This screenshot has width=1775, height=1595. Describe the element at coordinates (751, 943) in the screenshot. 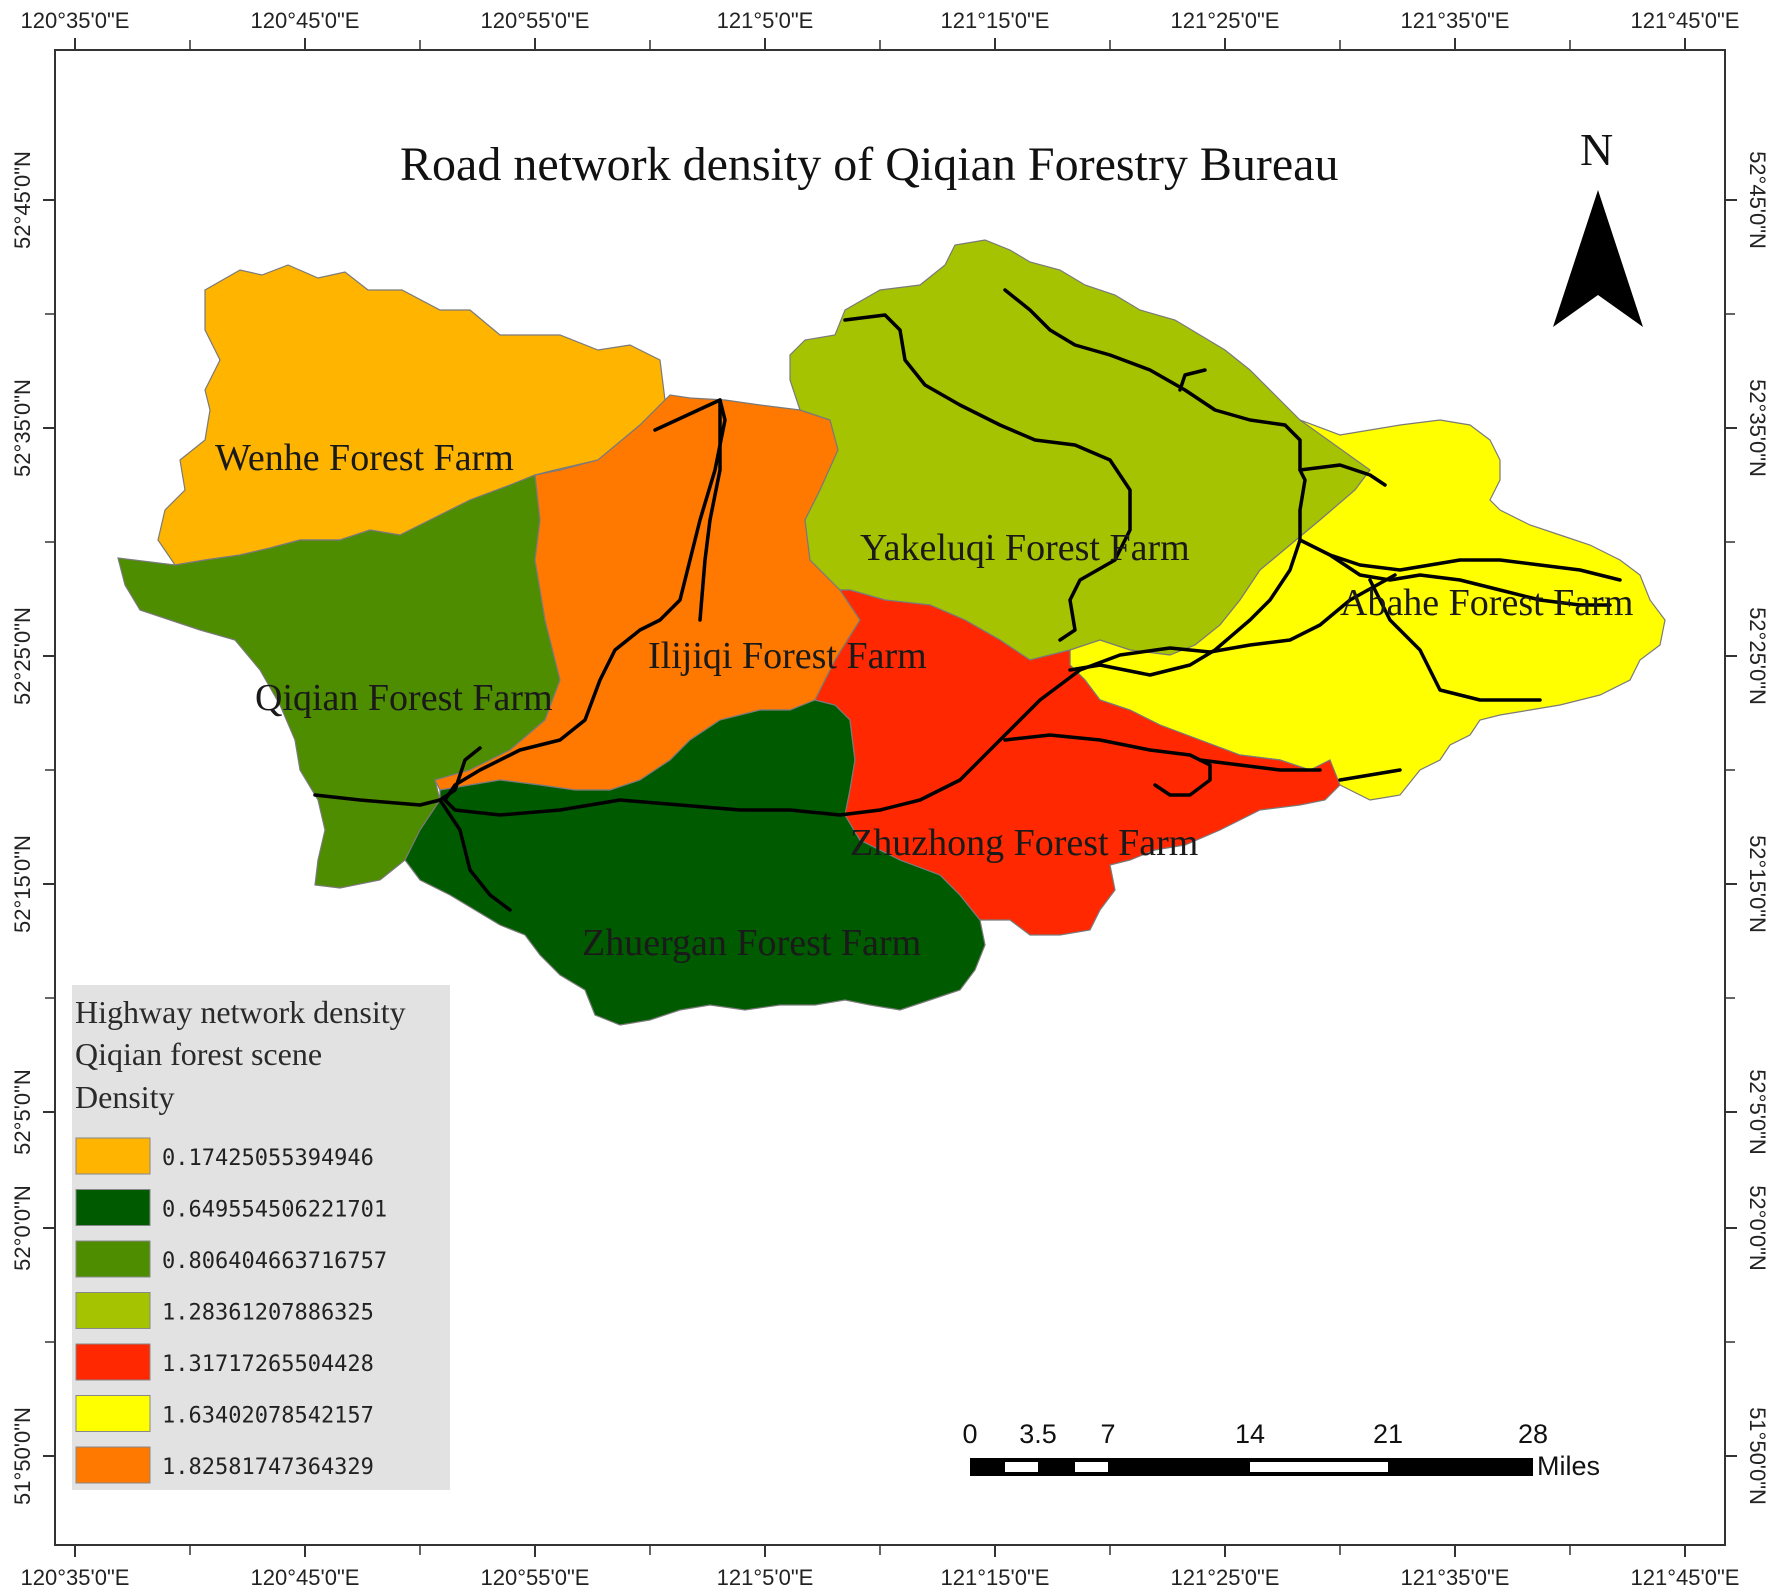

I see `farm-label-zhuergan: Zhuergan Forest Farm` at that location.